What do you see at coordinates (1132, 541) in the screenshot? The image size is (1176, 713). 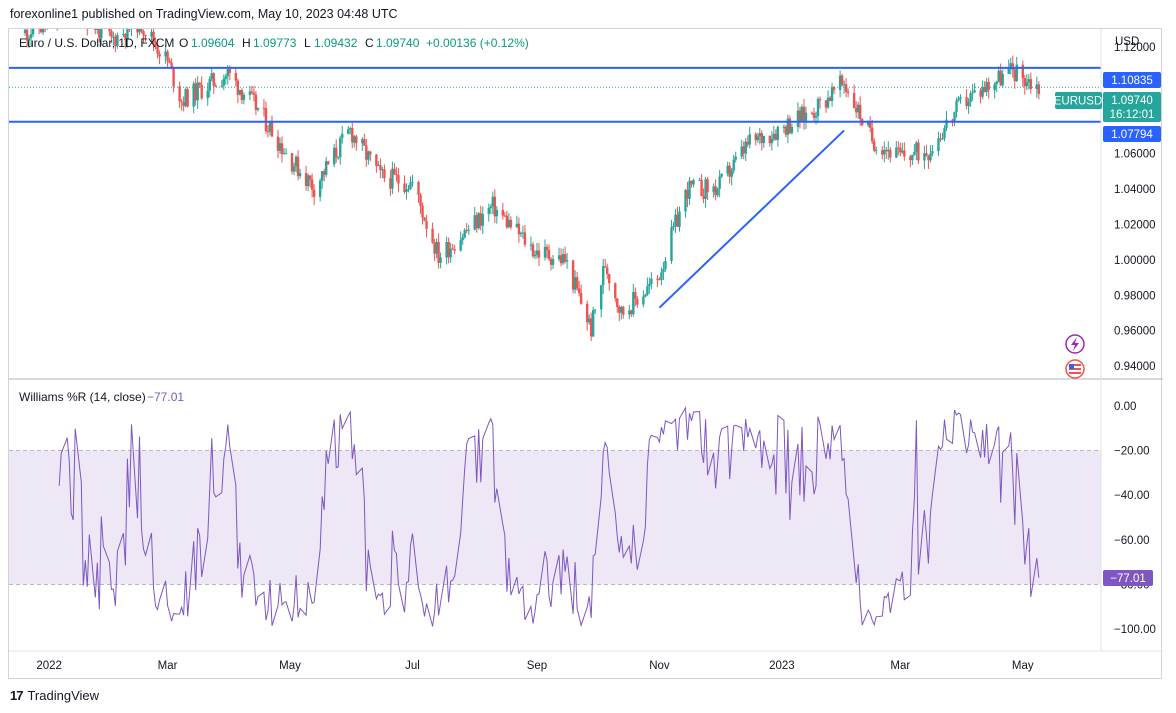 I see `wr-tick-label: −60.00` at bounding box center [1132, 541].